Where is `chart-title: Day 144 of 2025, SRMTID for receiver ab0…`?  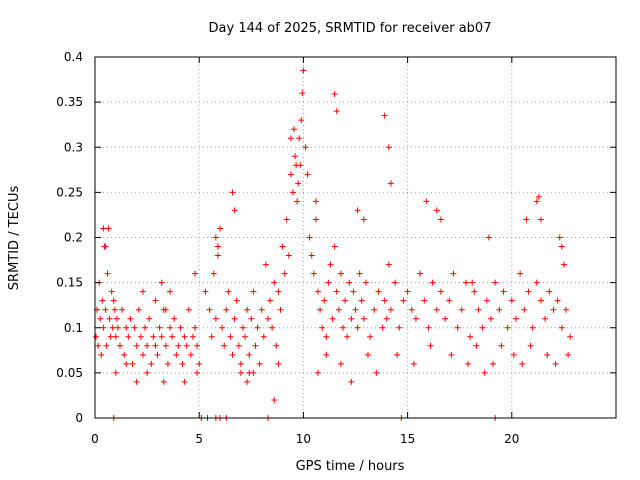 chart-title: Day 144 of 2025, SRMTID for receiver ab0… is located at coordinates (350, 28).